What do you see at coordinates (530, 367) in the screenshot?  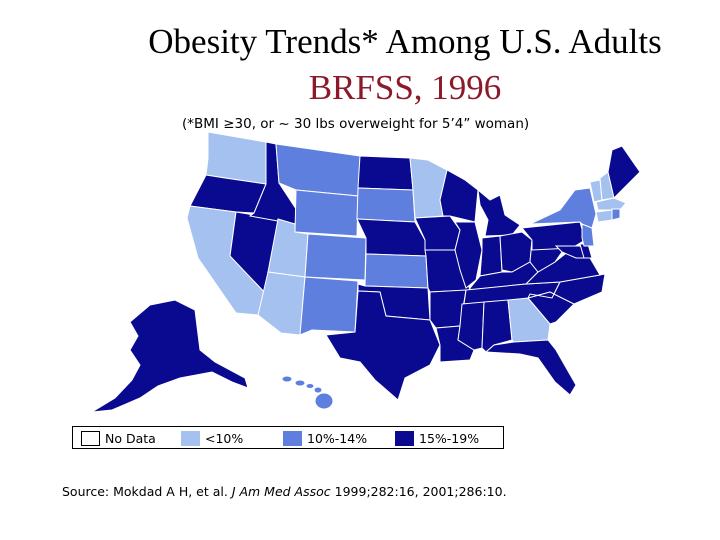 I see `state-FL` at bounding box center [530, 367].